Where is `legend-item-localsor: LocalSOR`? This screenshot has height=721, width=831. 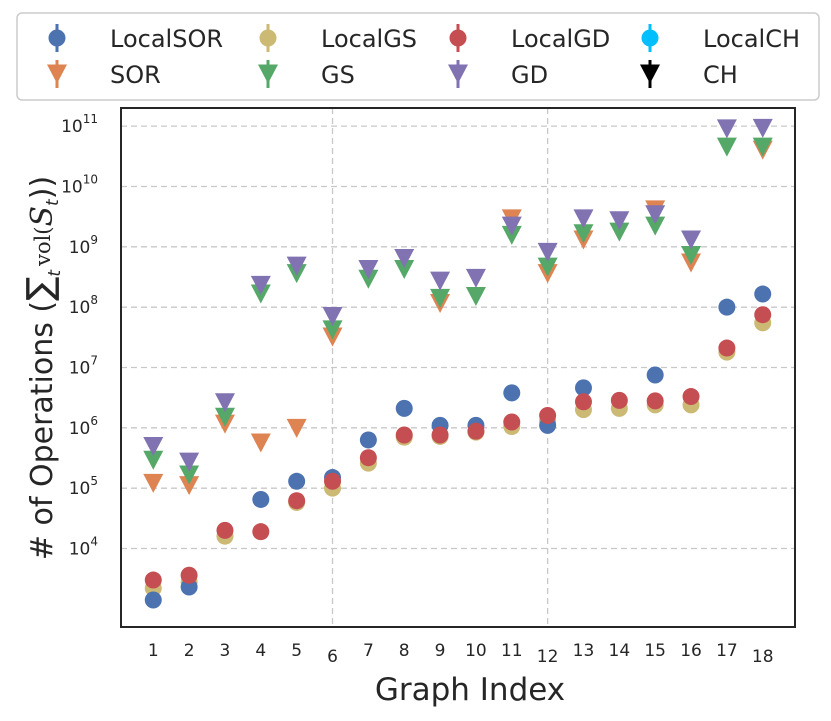
legend-item-localsor: LocalSOR is located at coordinates (135, 38).